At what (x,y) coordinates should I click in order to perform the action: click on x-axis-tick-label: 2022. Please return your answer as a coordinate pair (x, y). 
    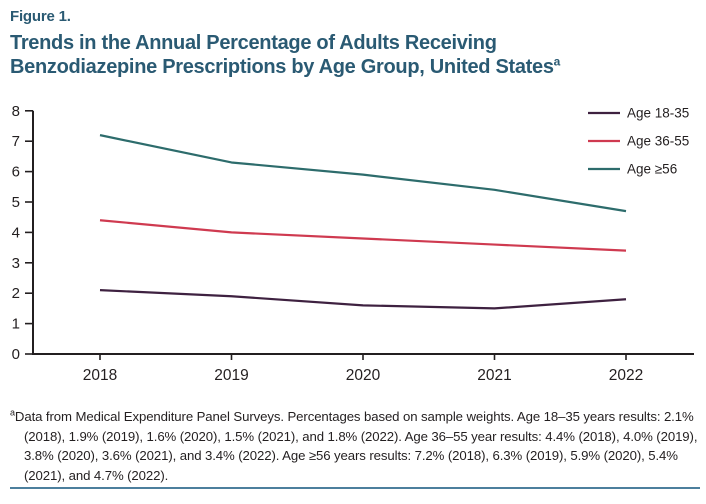
    Looking at the image, I should click on (626, 375).